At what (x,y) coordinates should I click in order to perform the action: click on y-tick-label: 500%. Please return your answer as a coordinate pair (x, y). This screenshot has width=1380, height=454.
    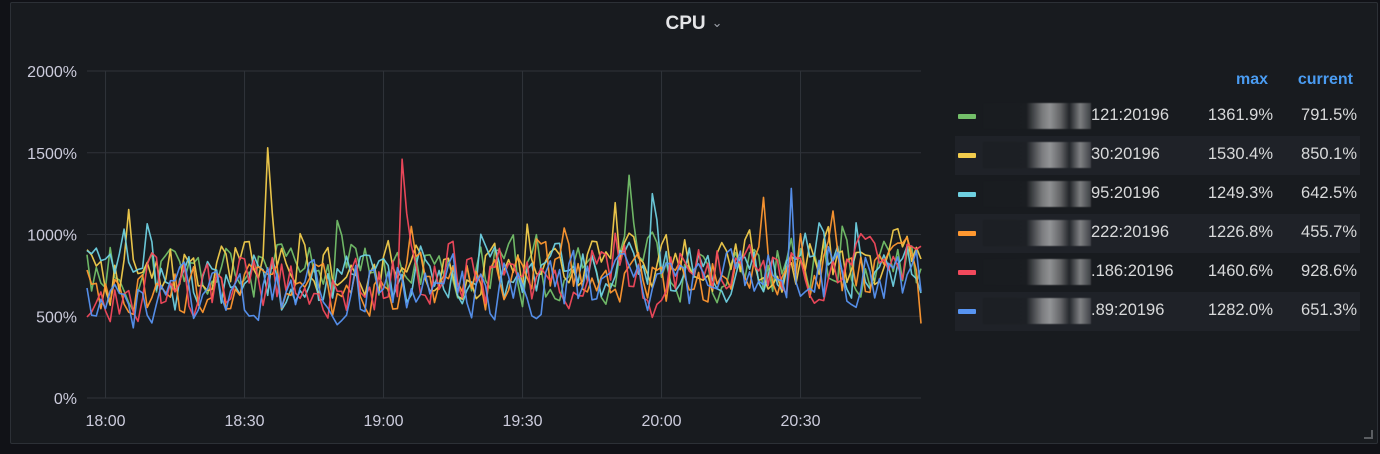
    Looking at the image, I should click on (56, 317).